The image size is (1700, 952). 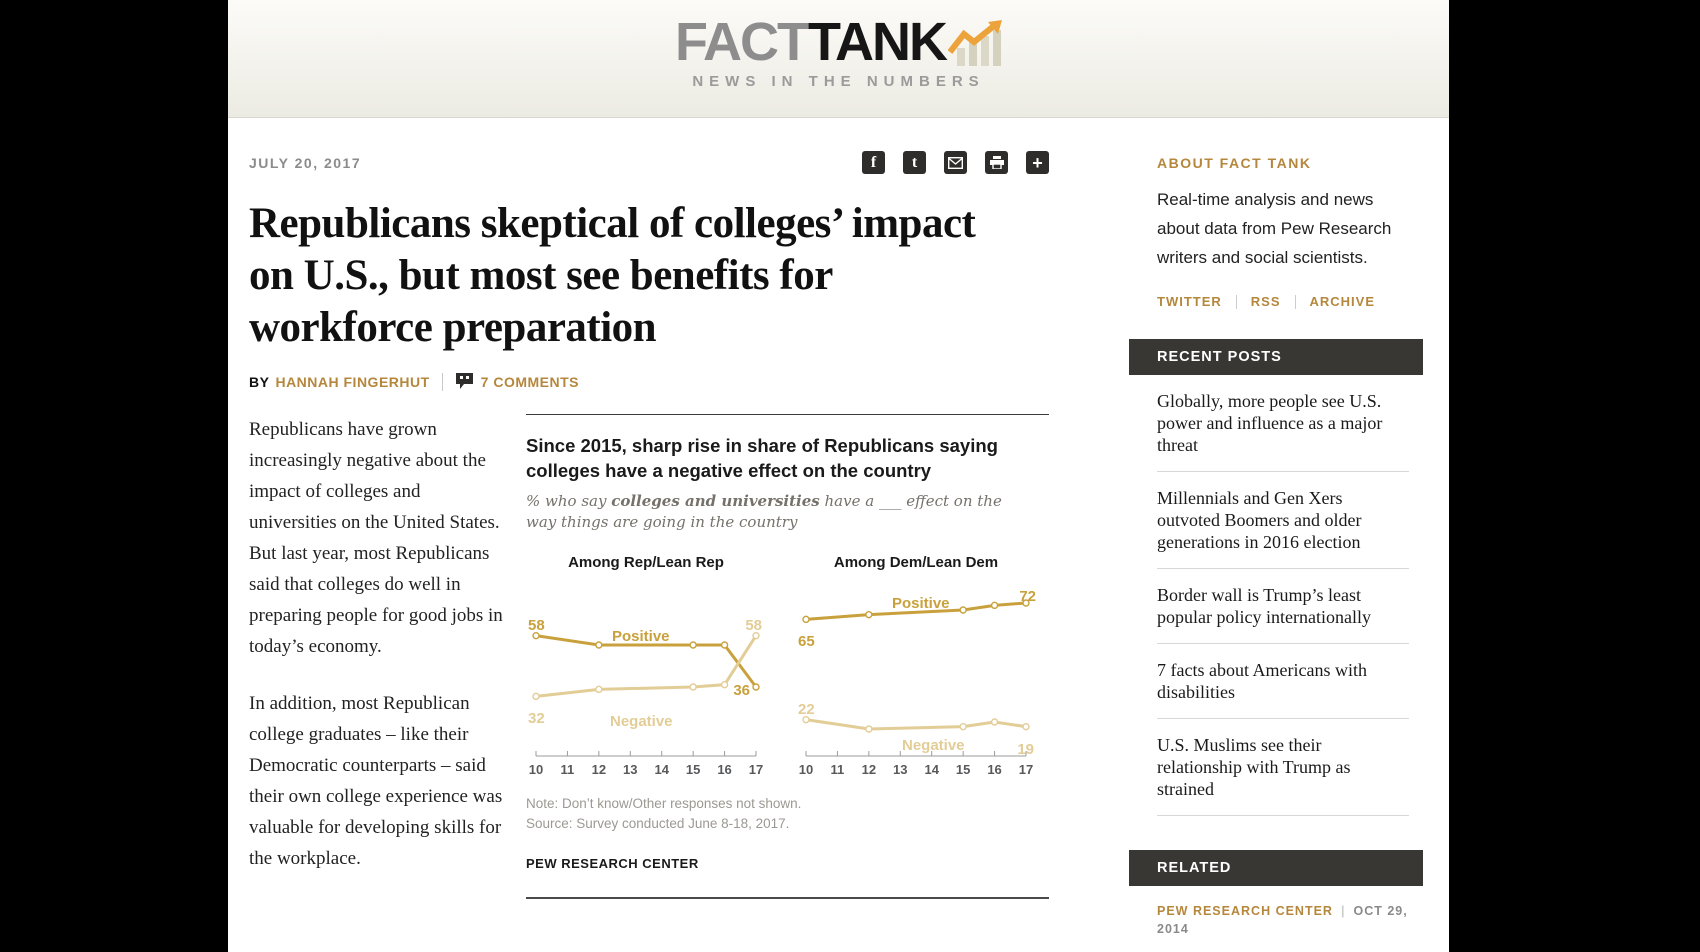 I want to click on value-label: 19, so click(x=1025, y=749).